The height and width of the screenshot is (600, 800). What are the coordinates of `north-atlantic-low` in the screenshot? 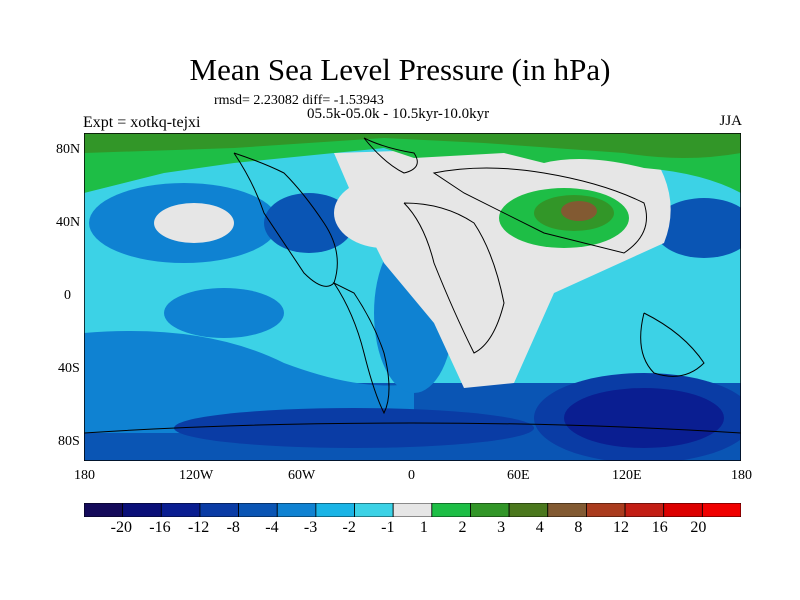 It's located at (309, 223).